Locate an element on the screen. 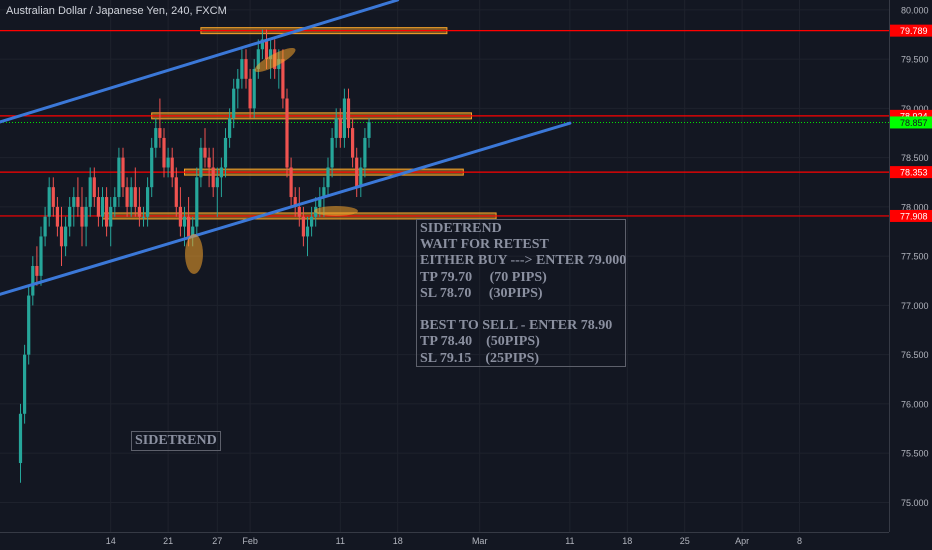  y-tick-label: 79.500 is located at coordinates (915, 60).